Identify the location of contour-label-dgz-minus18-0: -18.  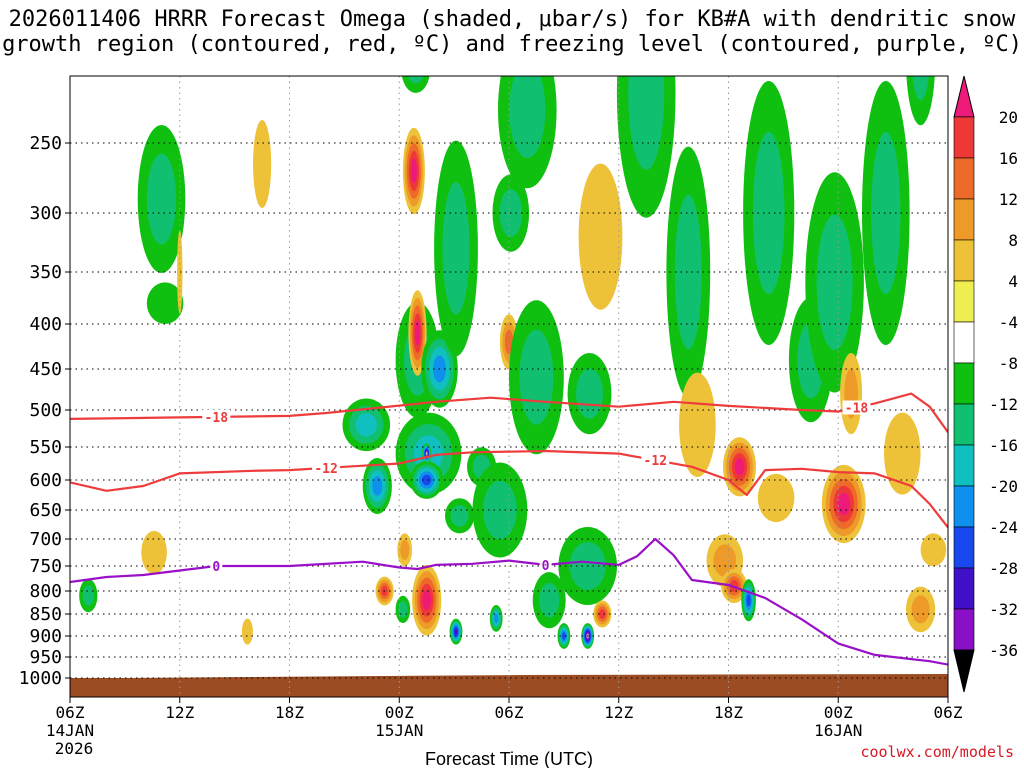
(217, 418).